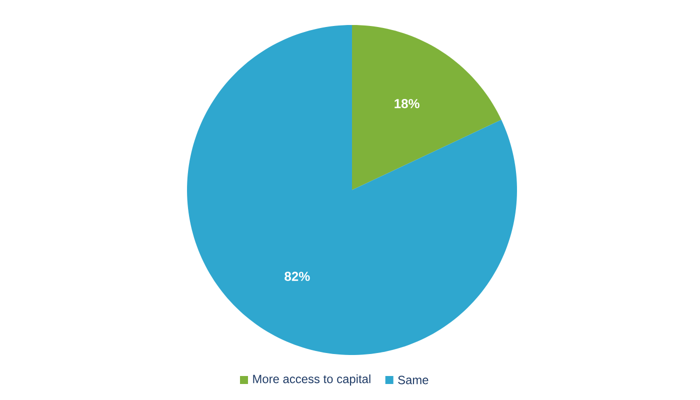 The width and height of the screenshot is (700, 400). What do you see at coordinates (311, 380) in the screenshot?
I see `legend-label: More access to capital` at bounding box center [311, 380].